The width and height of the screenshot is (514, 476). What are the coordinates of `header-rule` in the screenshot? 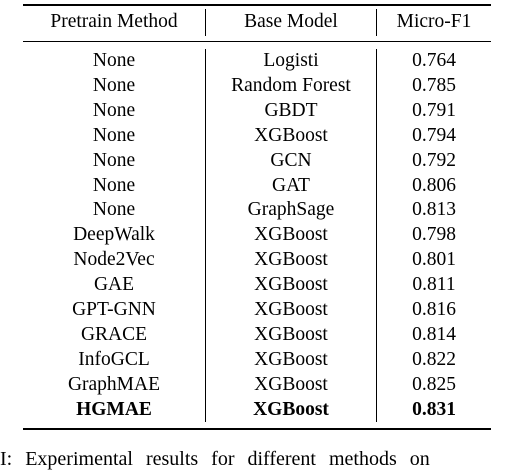 It's located at (257, 41).